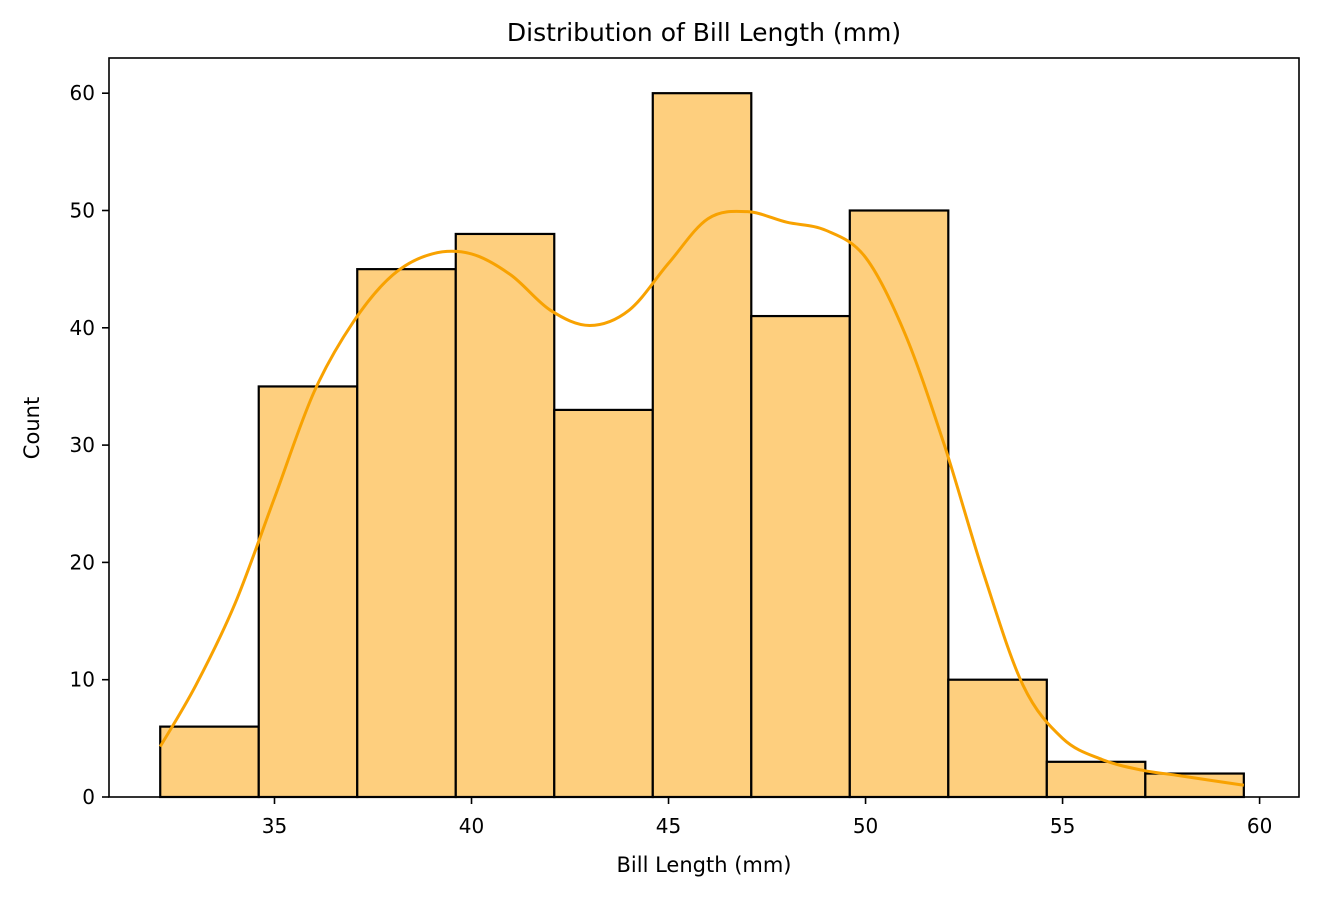 The height and width of the screenshot is (898, 1318). I want to click on x-tick-label-35: 35, so click(274, 826).